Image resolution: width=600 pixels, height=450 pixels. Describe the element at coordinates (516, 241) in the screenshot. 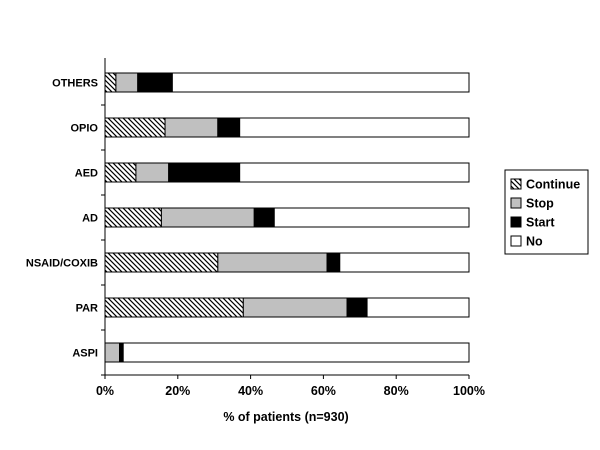

I see `legend-swatch-no` at that location.